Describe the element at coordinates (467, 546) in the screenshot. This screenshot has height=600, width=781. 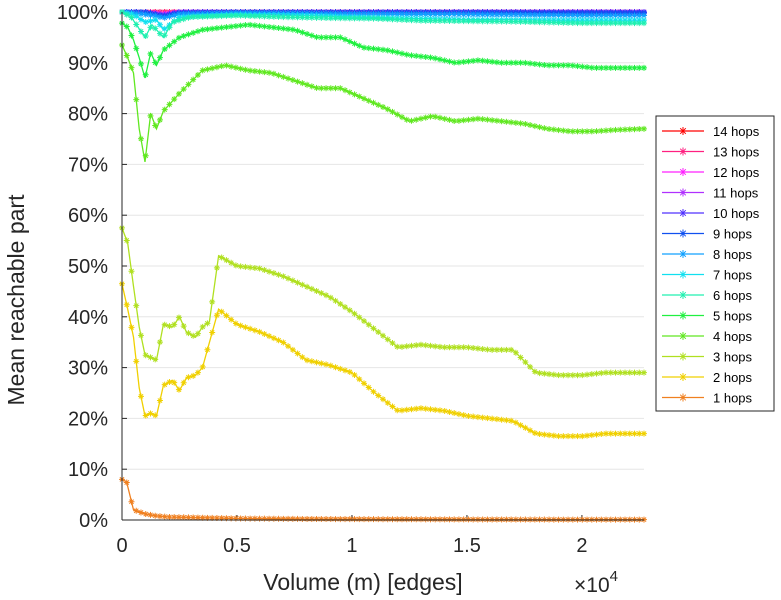
I see `x-tick-label: 1.5` at that location.